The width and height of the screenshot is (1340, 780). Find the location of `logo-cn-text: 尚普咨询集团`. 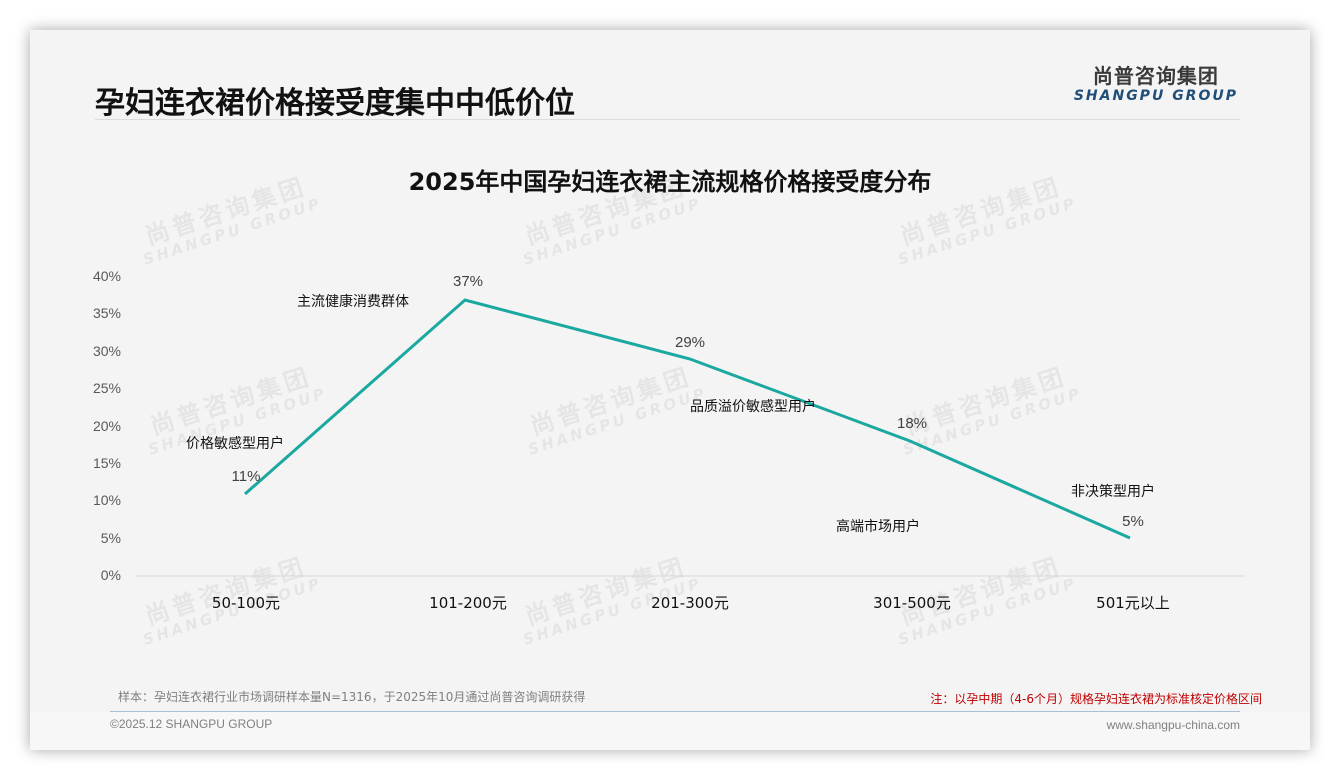

logo-cn-text: 尚普咨询集团 is located at coordinates (1155, 76).